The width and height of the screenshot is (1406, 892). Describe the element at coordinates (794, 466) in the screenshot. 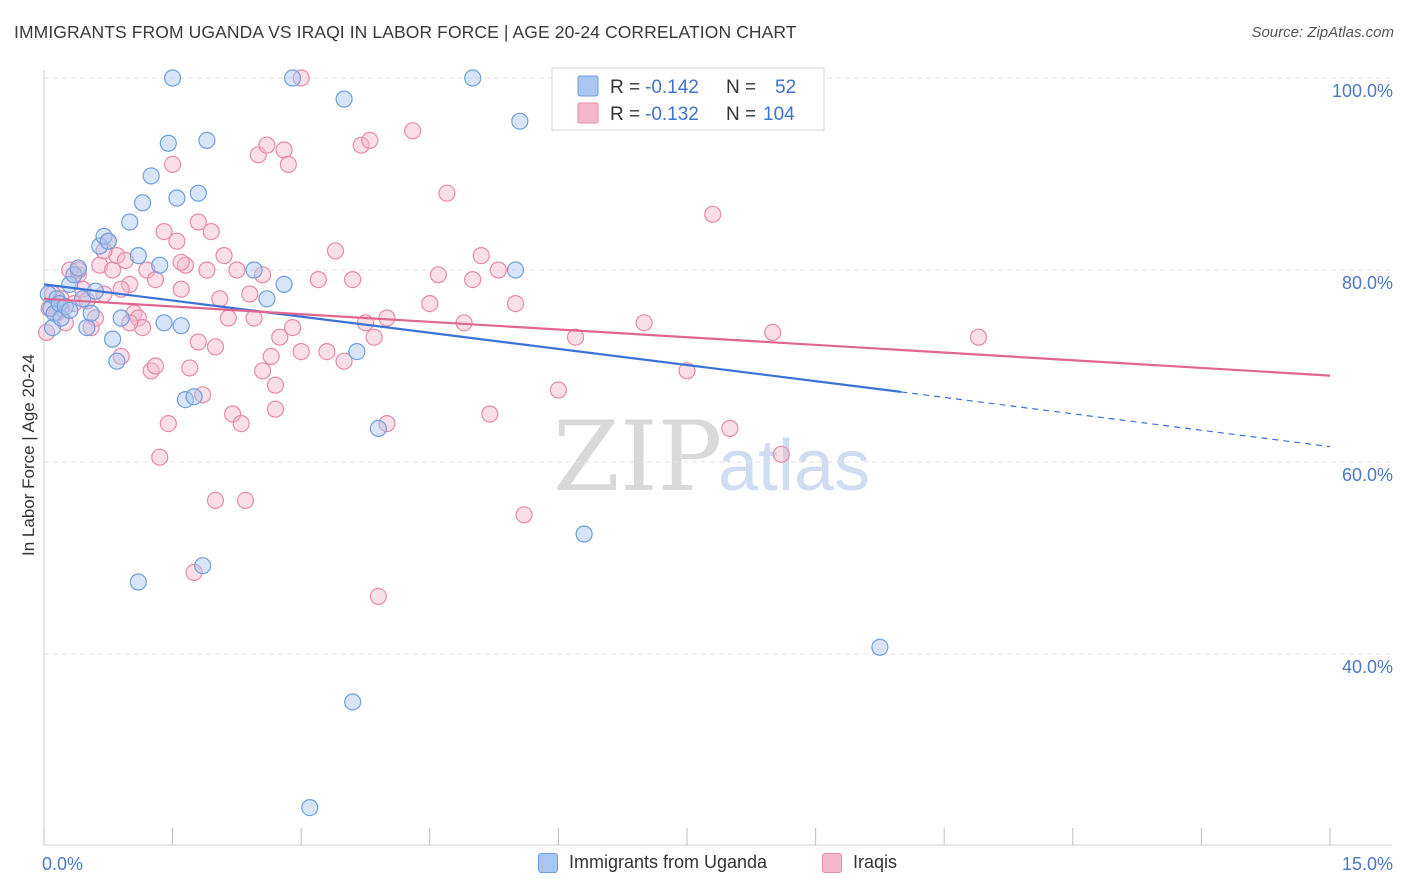

I see `watermark-atlas: atlas` at that location.